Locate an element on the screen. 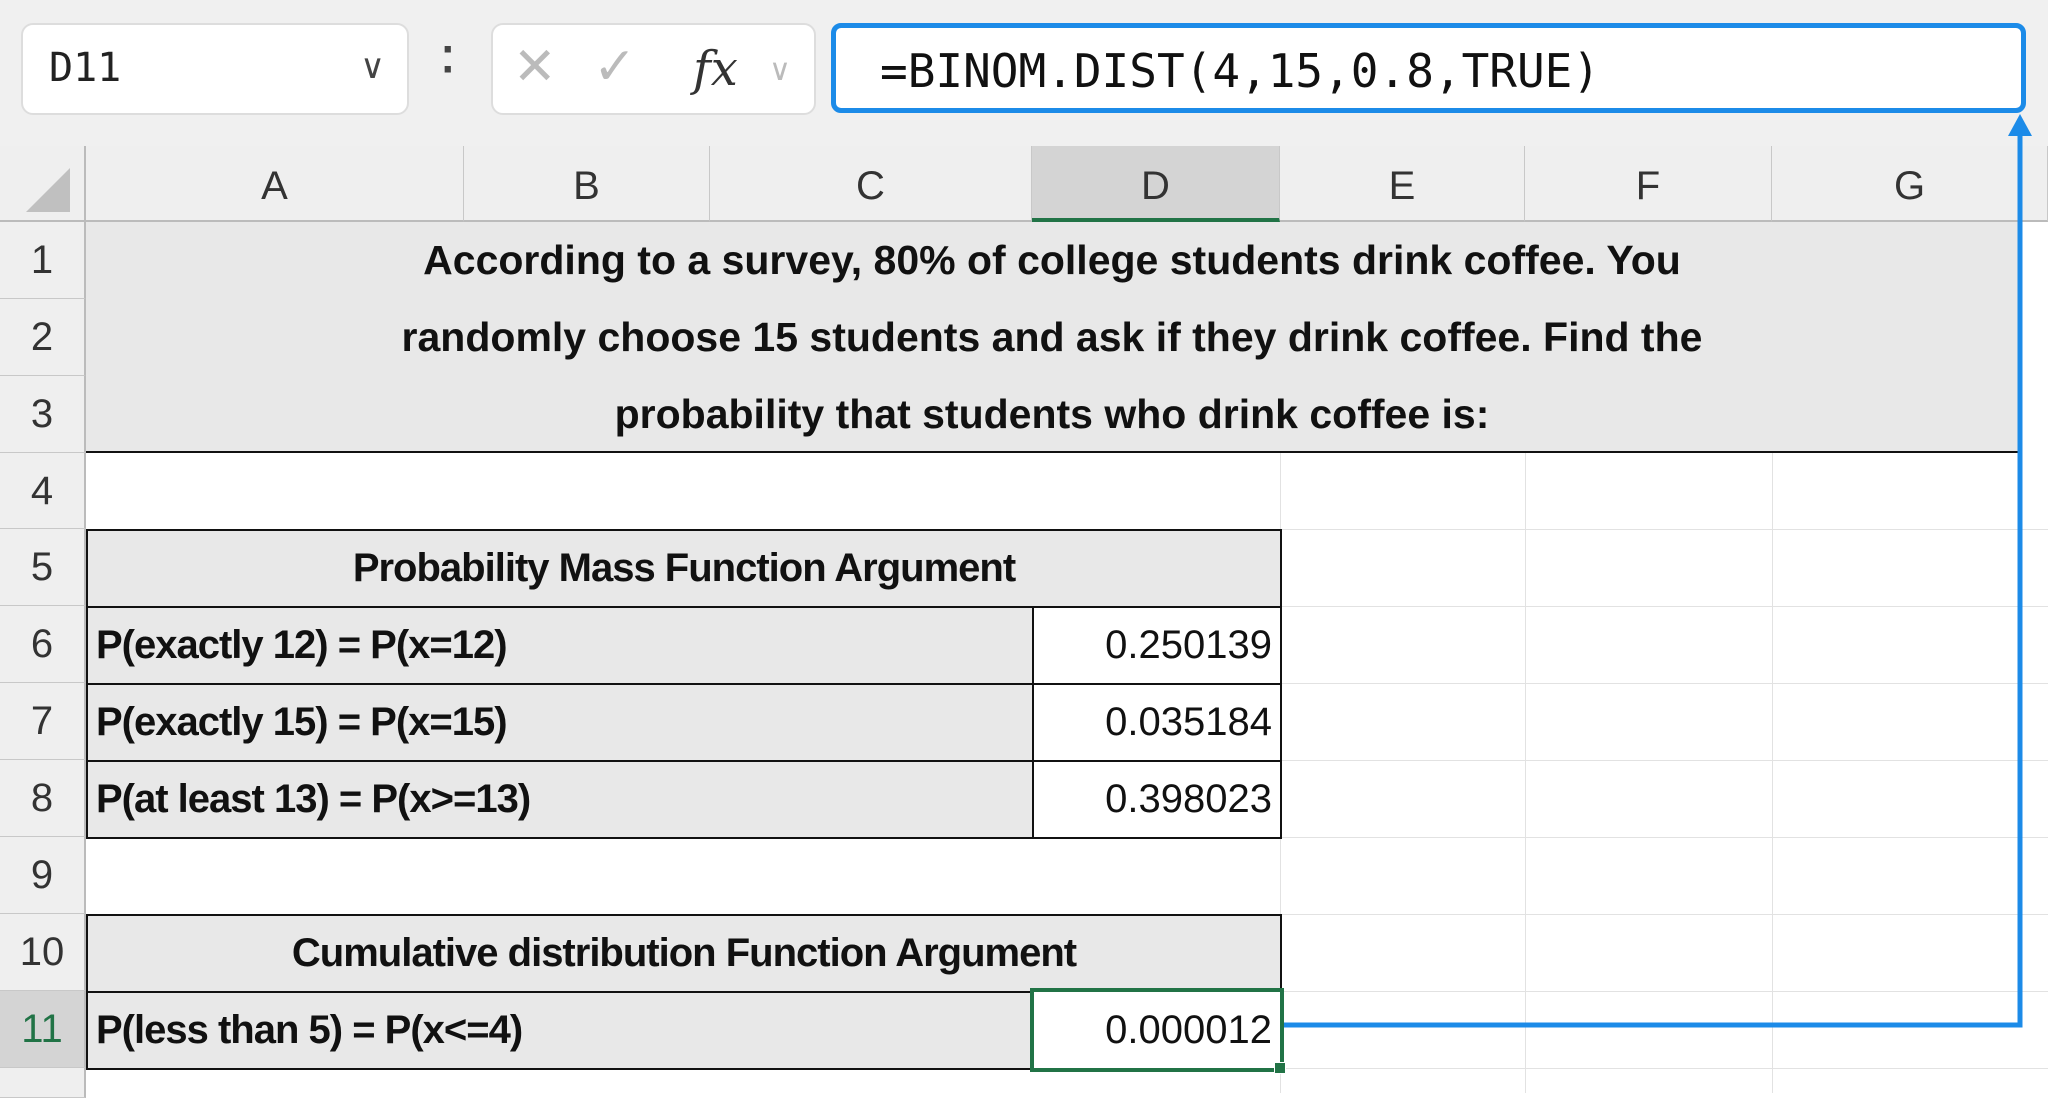 The image size is (2048, 1098). row-header-11: 11 is located at coordinates (43, 1029).